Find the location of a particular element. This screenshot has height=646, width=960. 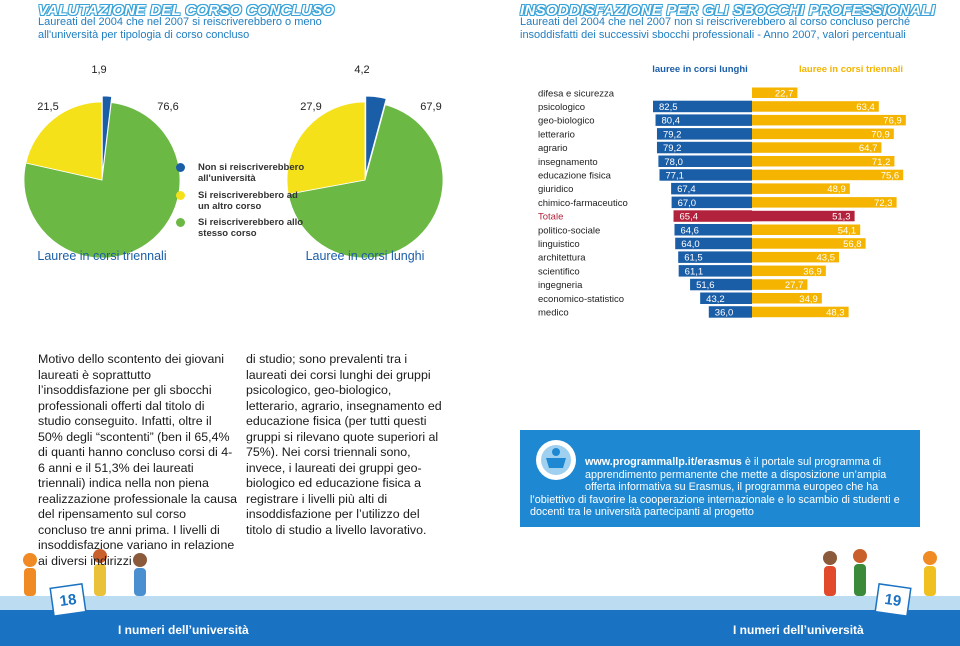

category-label: architettura is located at coordinates (562, 258).